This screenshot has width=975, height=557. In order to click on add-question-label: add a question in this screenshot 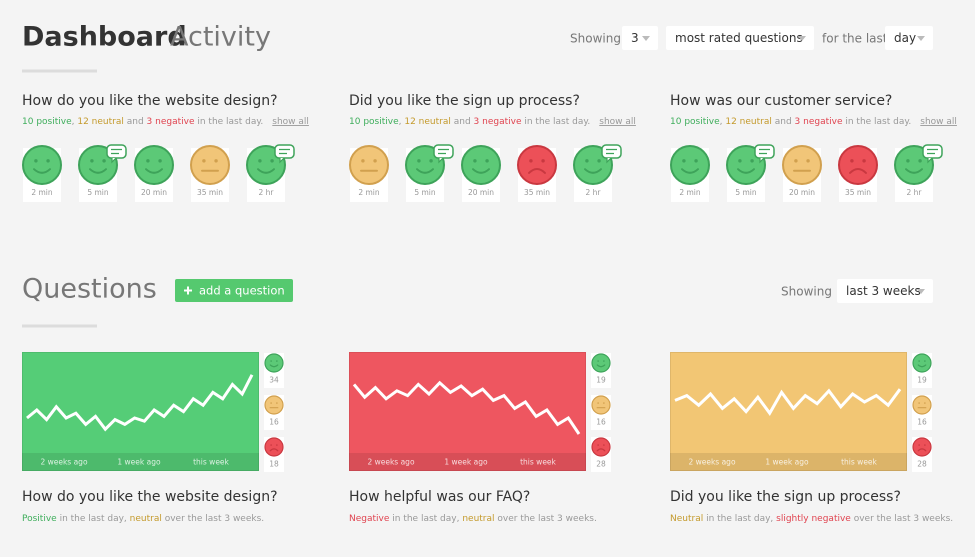, I will do `click(242, 291)`.